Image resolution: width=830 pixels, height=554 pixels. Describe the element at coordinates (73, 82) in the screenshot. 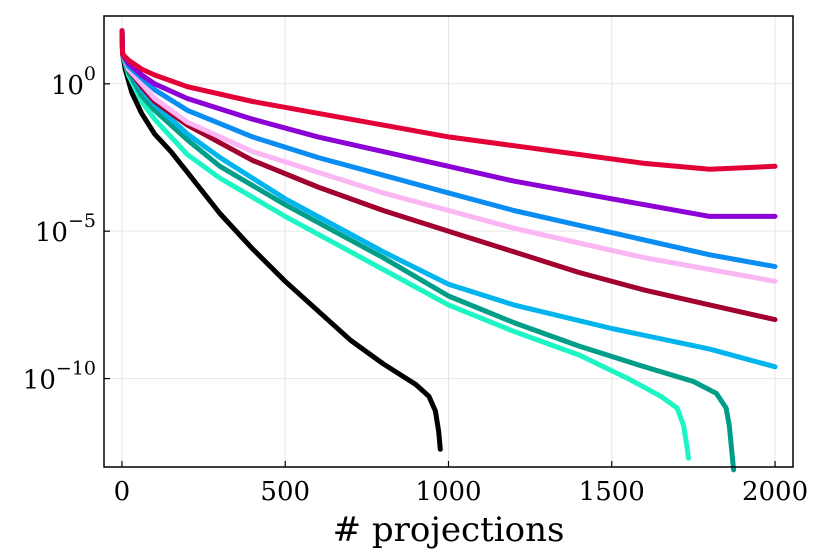

I see `y-tick-label: 10⁰` at that location.